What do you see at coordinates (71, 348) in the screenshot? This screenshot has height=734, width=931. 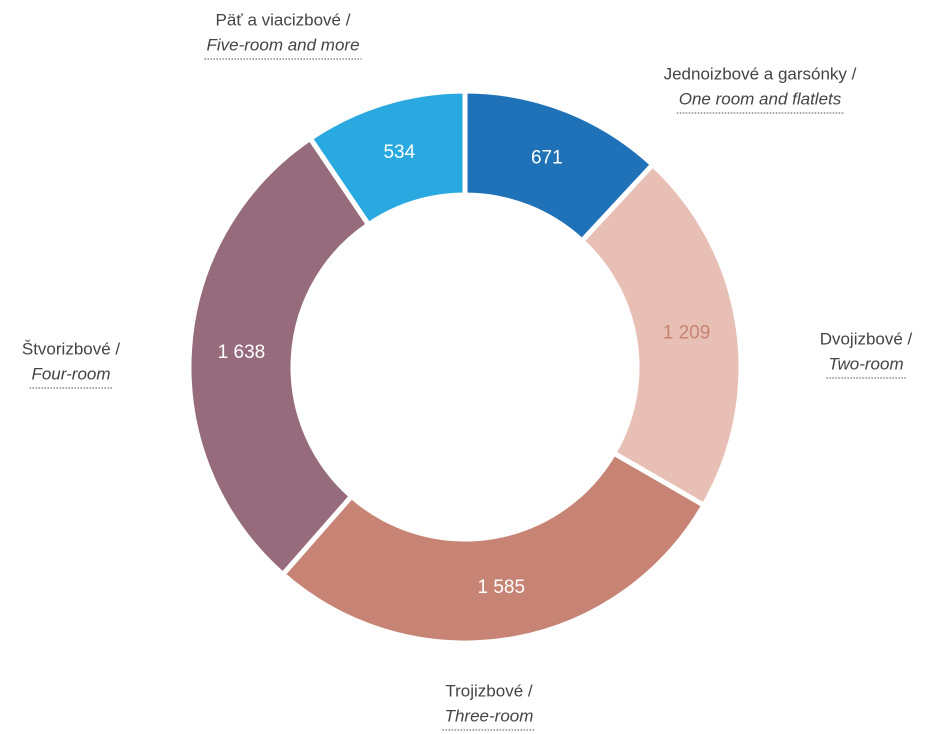 I see `category-label: Štvorizbové /` at bounding box center [71, 348].